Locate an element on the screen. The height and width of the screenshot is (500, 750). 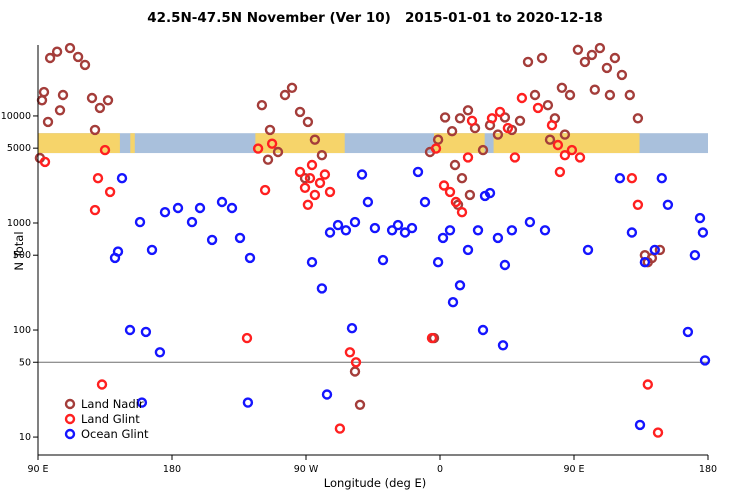
legend-label: Land Nadir is located at coordinates (112, 404).